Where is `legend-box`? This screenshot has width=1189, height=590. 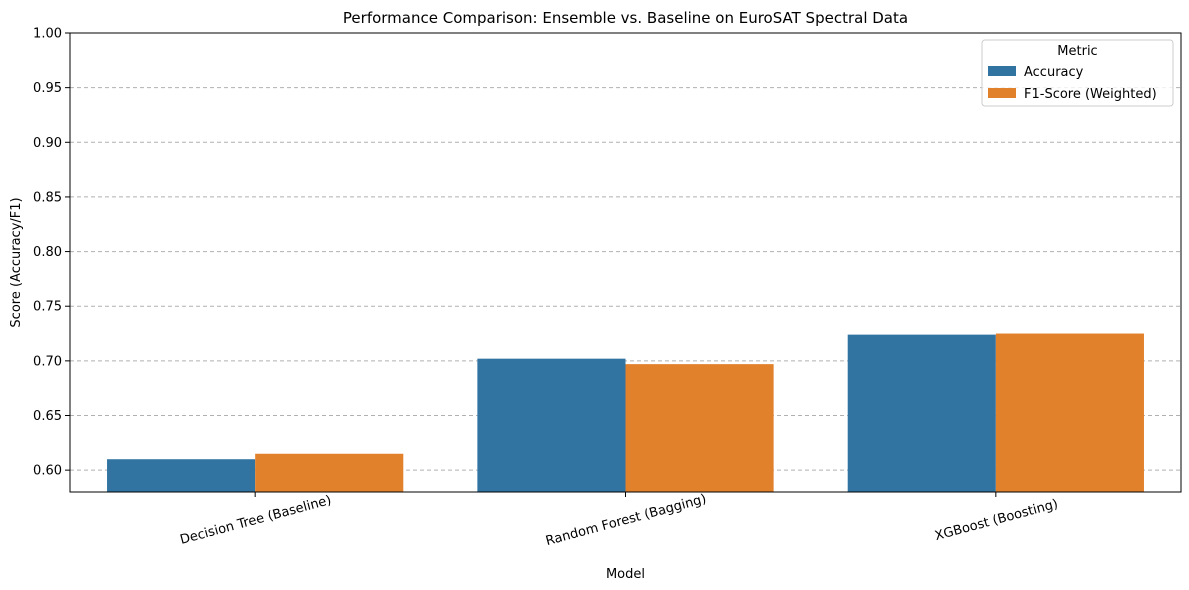 legend-box is located at coordinates (1077, 73).